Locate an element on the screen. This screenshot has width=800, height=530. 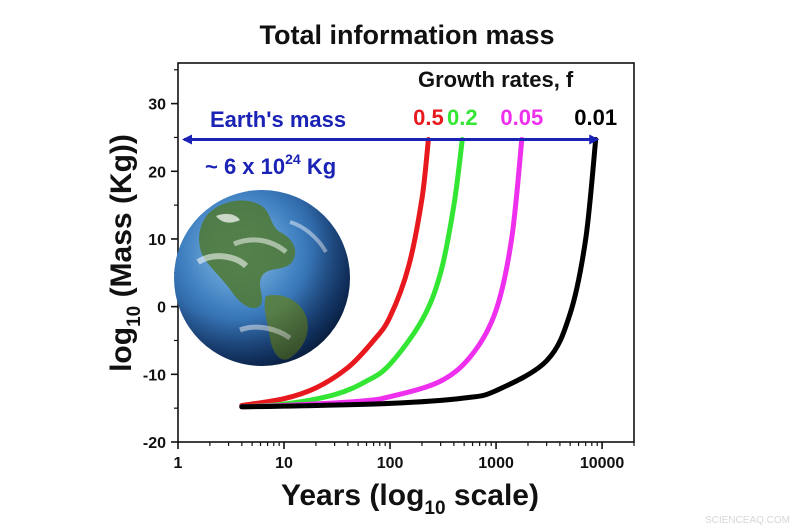
earth-mass-value: ~ 6 x 1024 Kg is located at coordinates (270, 165).